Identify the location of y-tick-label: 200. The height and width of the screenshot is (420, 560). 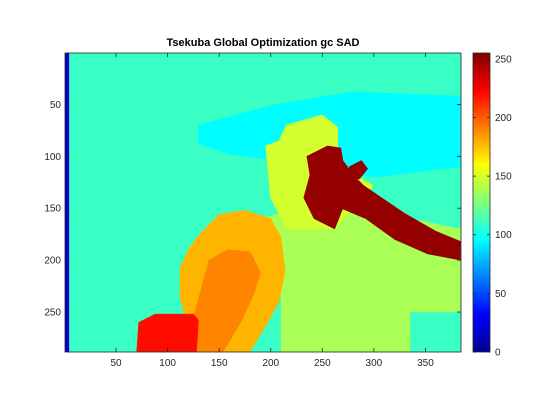
(52, 261).